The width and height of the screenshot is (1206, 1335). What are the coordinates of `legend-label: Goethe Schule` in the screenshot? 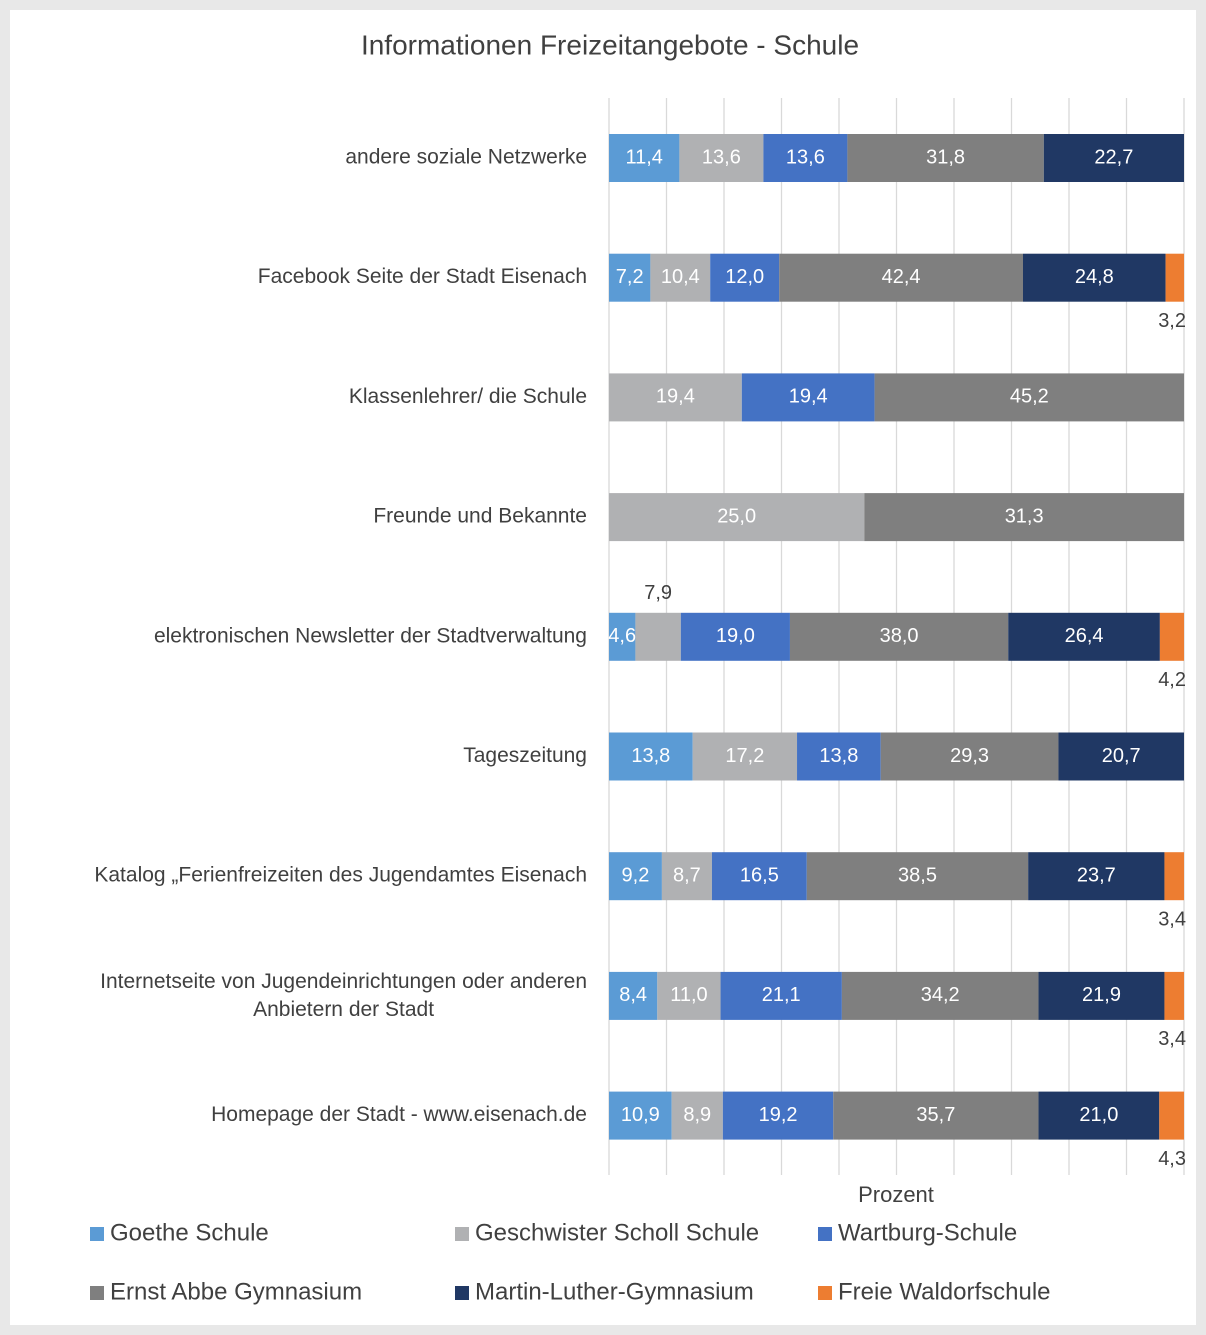 It's located at (189, 1232).